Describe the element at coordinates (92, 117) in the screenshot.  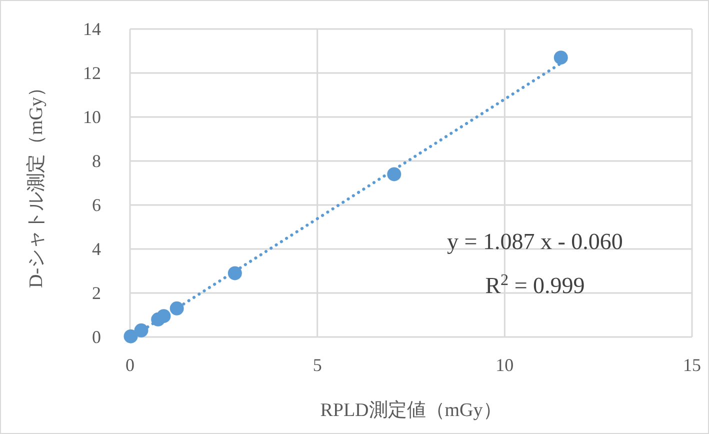
I see `y-tick-label: 10` at that location.